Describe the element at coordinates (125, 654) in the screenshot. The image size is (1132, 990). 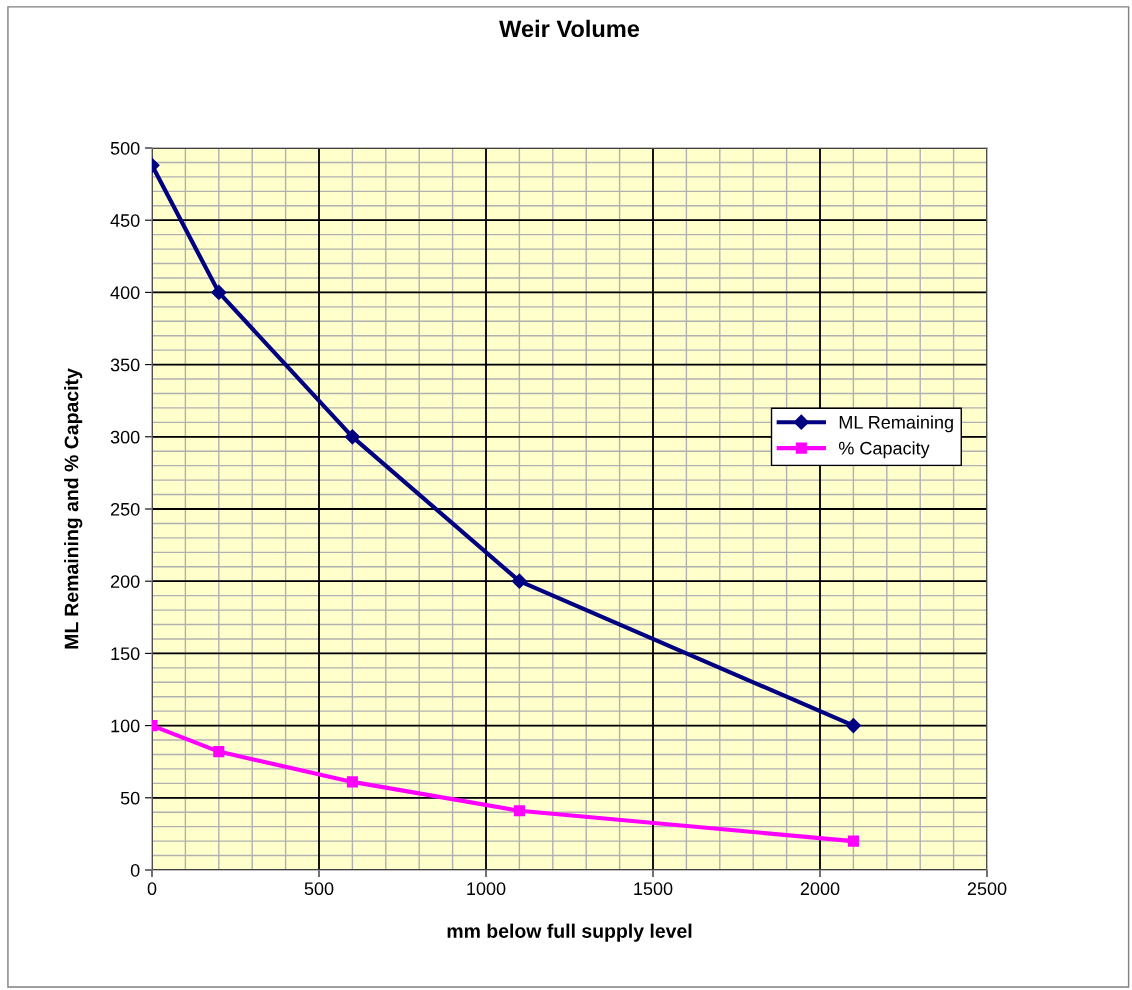
I see `y-tick-label: 150` at that location.